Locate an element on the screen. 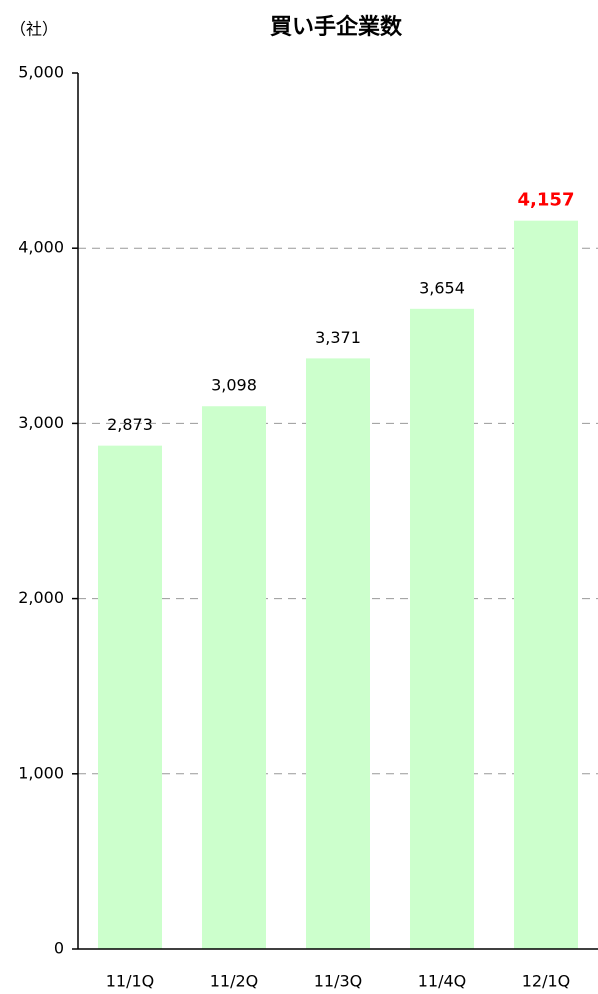 The width and height of the screenshot is (598, 994). unit-label: （社） is located at coordinates (34, 29).